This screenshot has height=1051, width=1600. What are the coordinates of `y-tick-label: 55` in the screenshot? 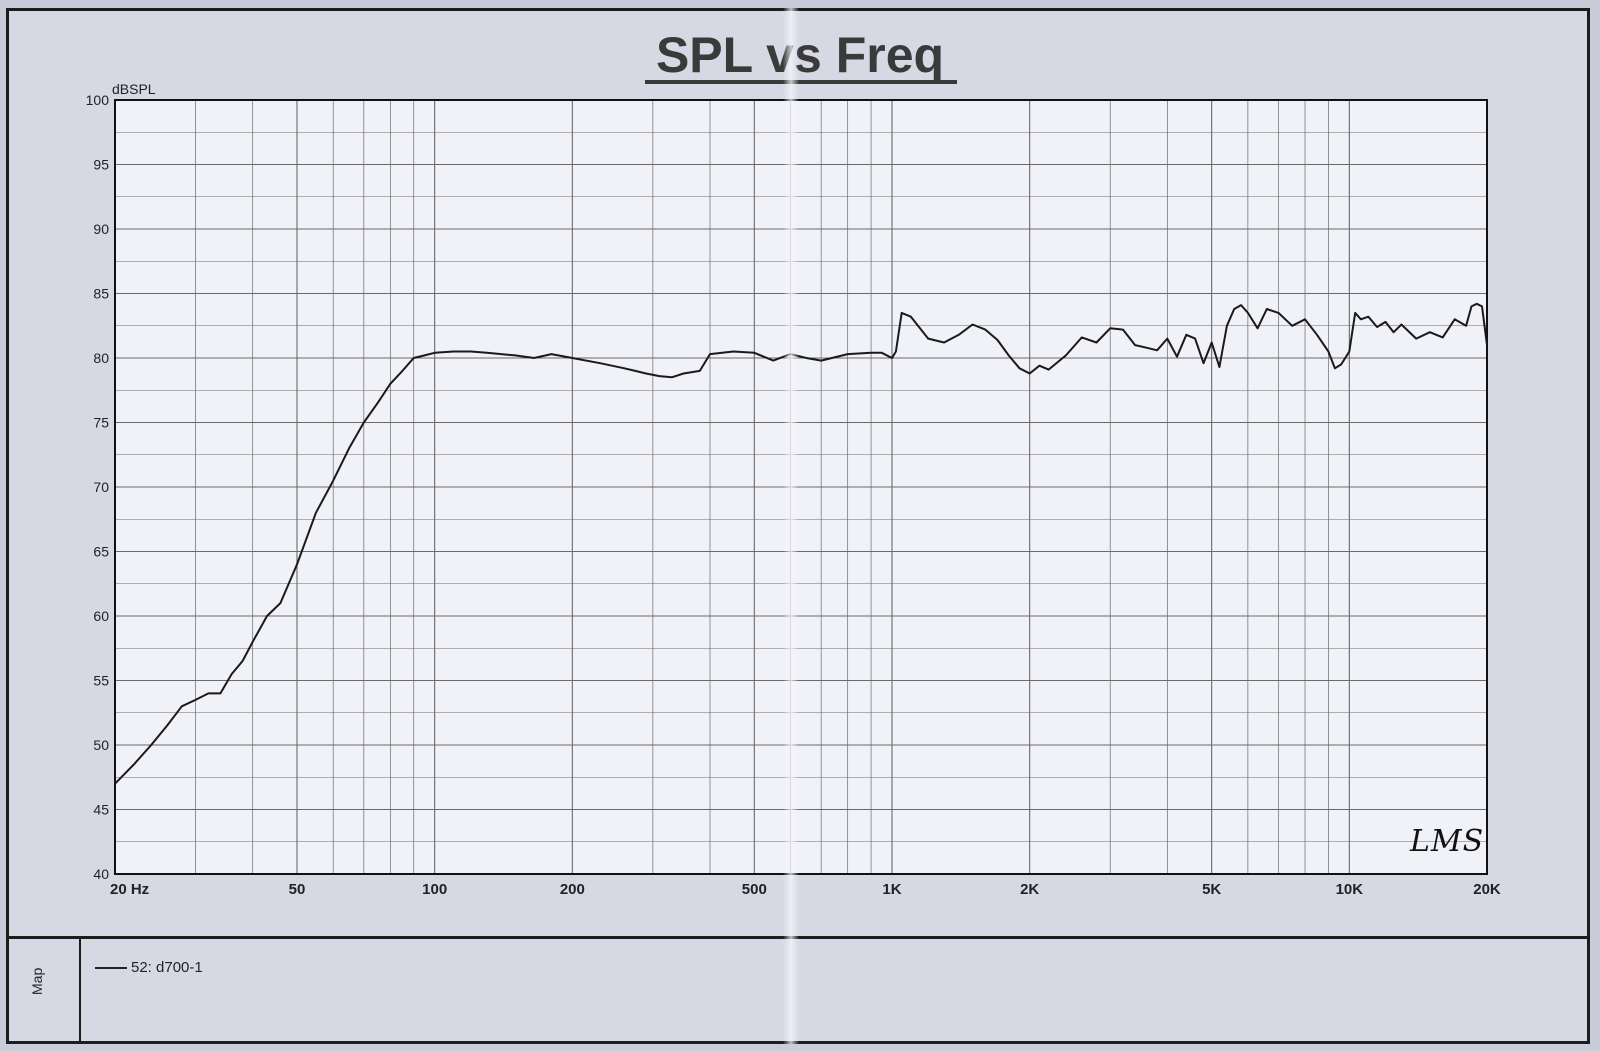 It's located at (101, 681).